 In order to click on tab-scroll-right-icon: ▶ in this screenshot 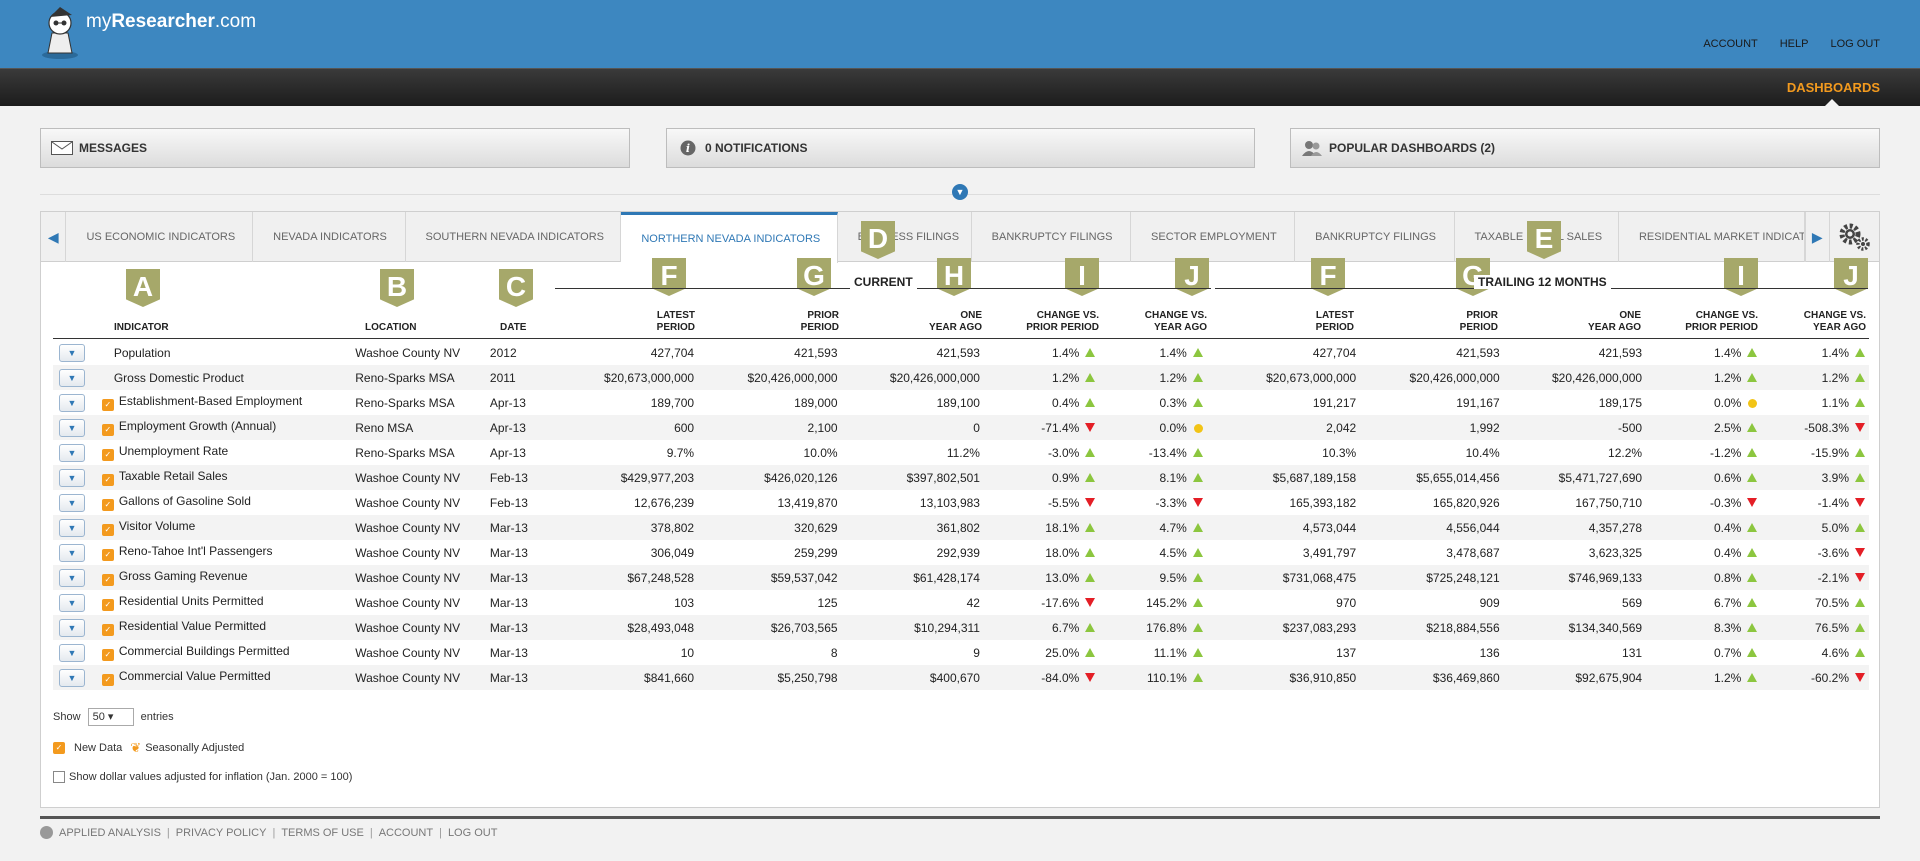, I will do `click(1817, 237)`.